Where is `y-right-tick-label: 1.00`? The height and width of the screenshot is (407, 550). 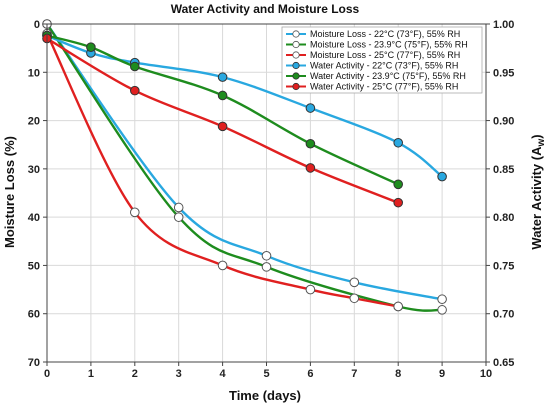 y-right-tick-label: 1.00 is located at coordinates (503, 25).